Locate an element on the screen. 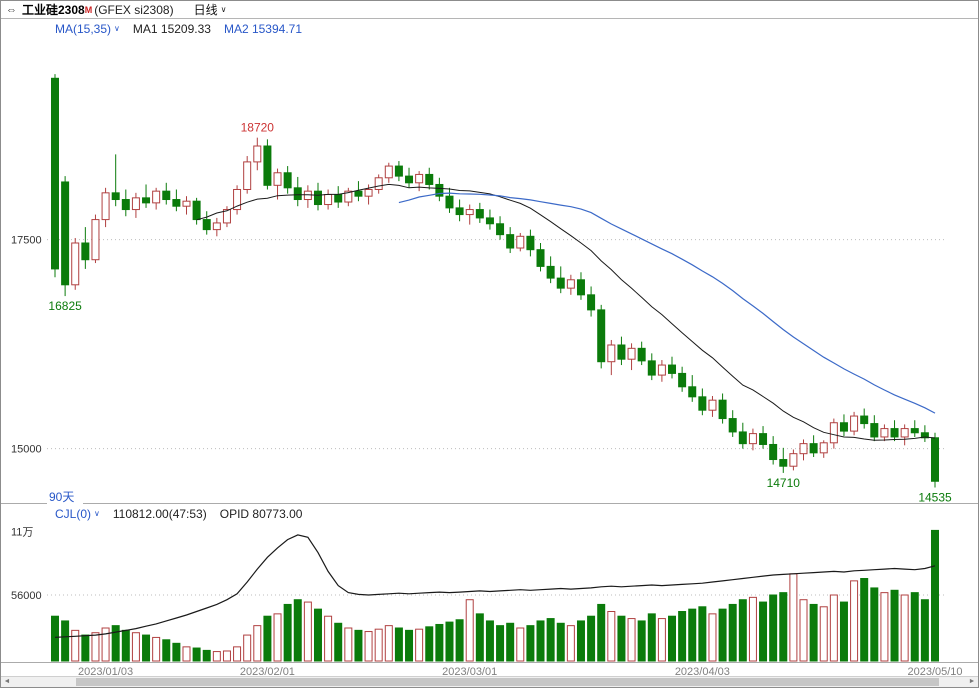 The image size is (979, 688). svg-text: 18720 is located at coordinates (258, 128).